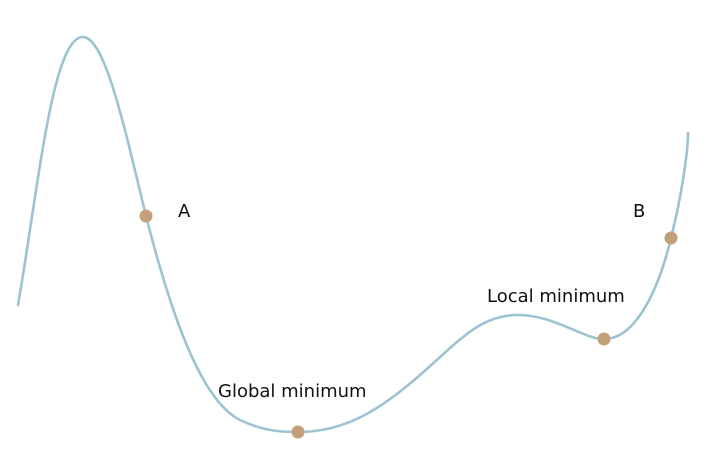  Describe the element at coordinates (671, 238) in the screenshot. I see `point-b-marker` at that location.